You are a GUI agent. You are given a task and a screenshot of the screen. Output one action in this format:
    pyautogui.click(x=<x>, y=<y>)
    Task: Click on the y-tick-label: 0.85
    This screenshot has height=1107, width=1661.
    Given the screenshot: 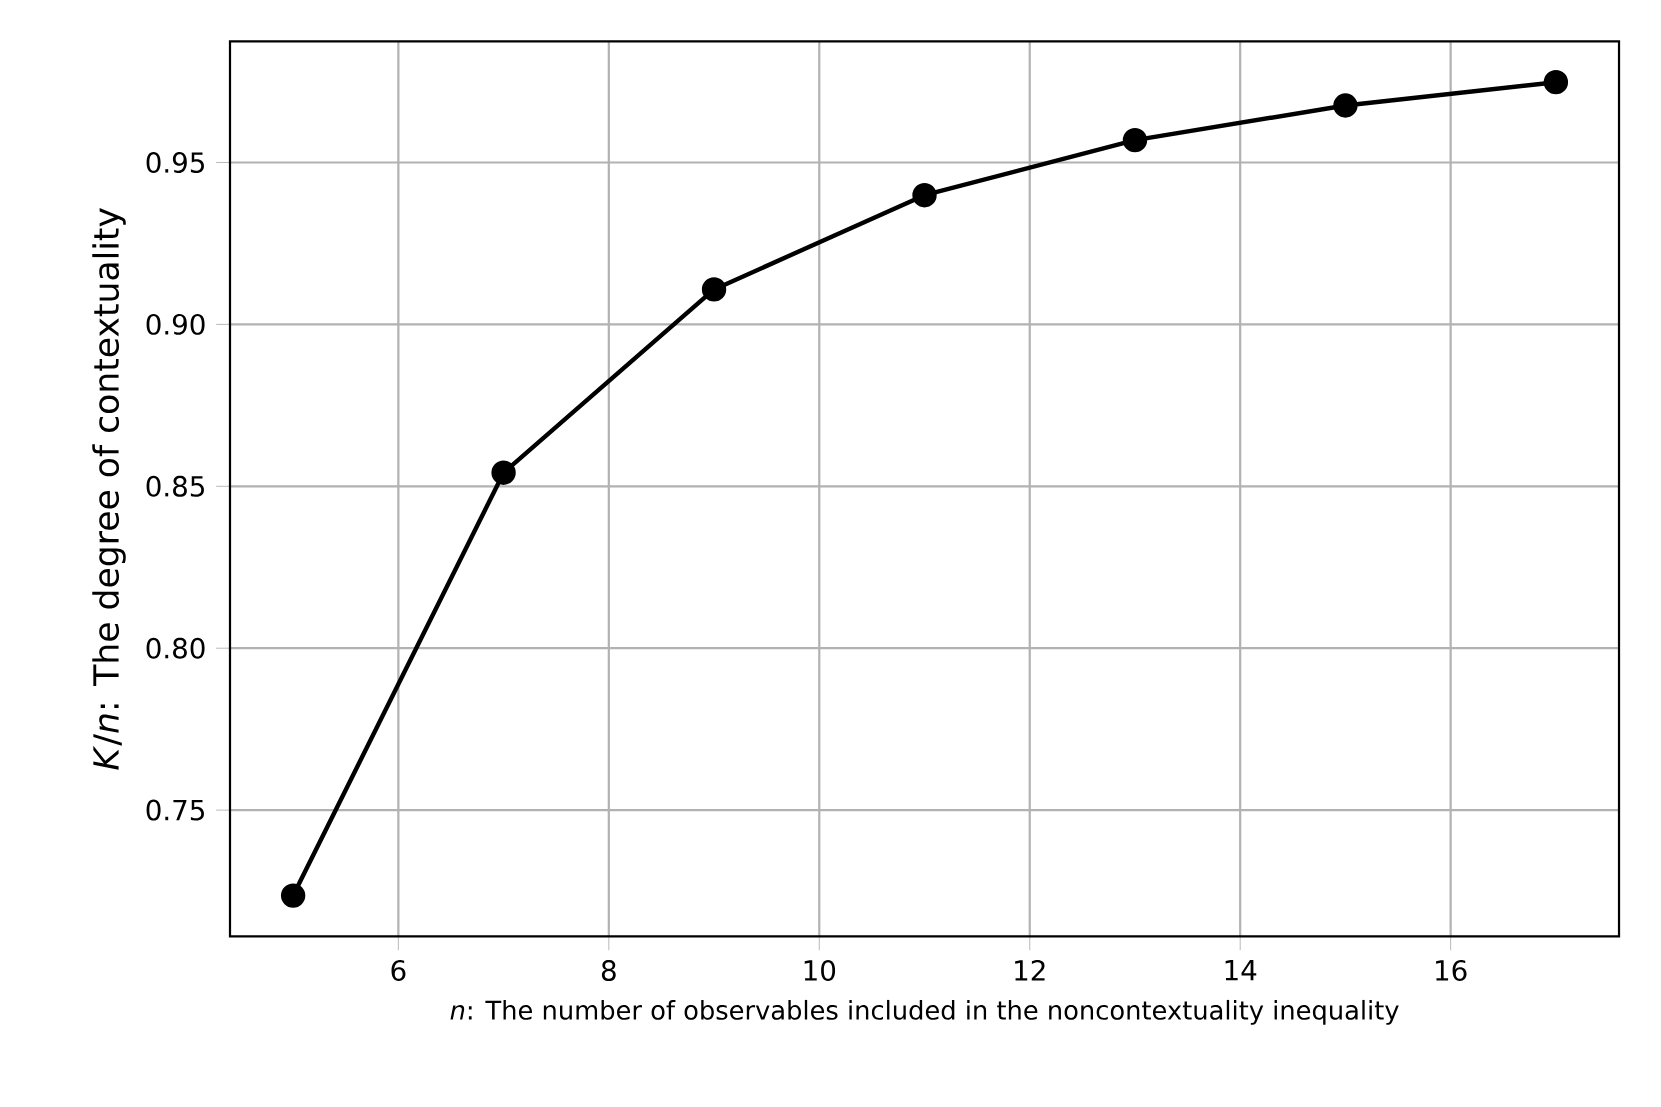 What is the action you would take?
    pyautogui.click(x=175, y=486)
    